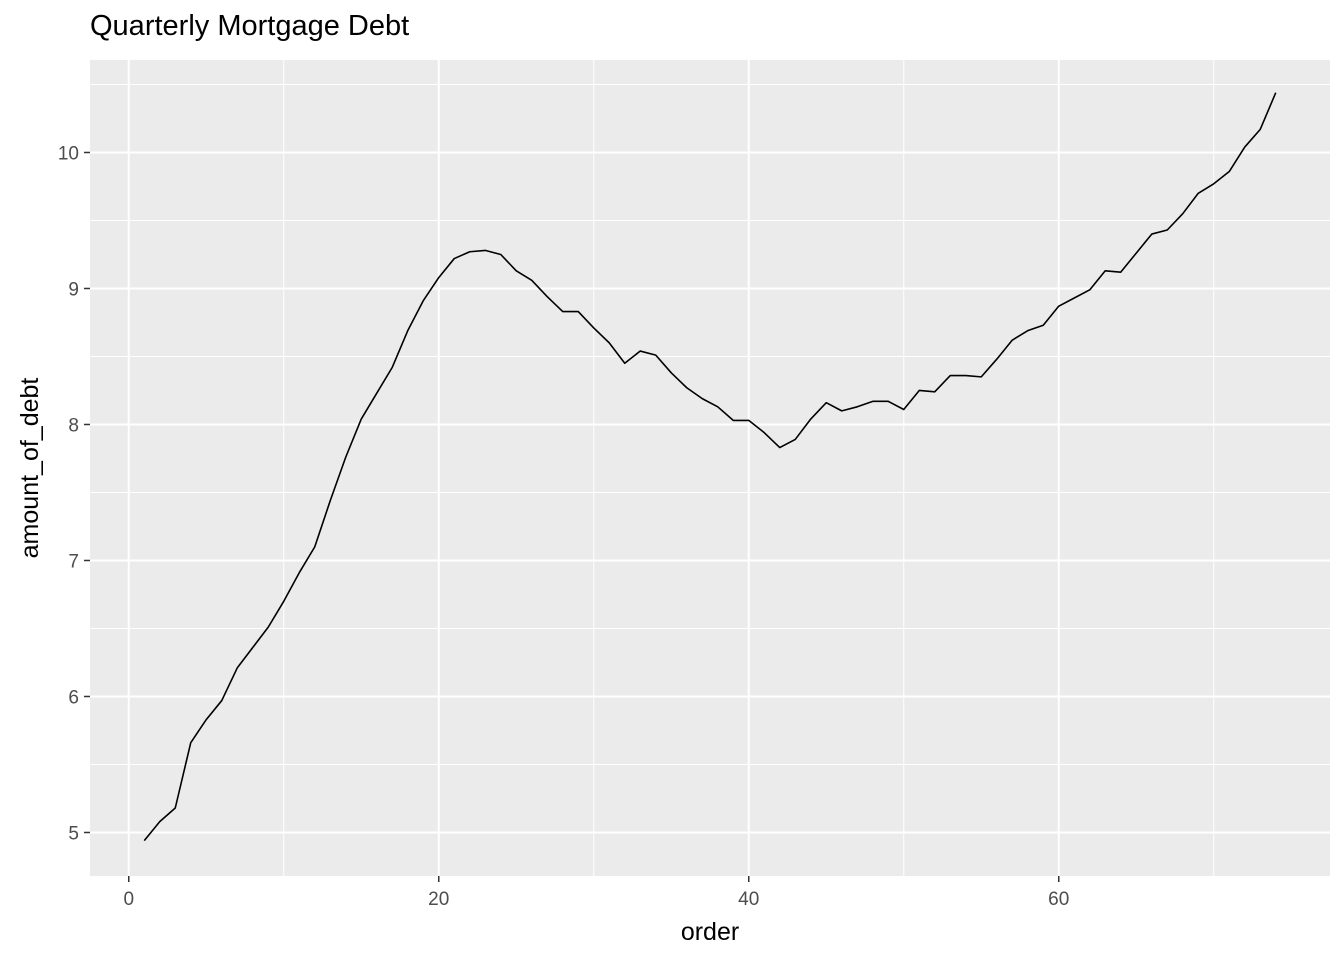  What do you see at coordinates (250, 26) in the screenshot?
I see `chart-title: Quarterly Mortgage Debt` at bounding box center [250, 26].